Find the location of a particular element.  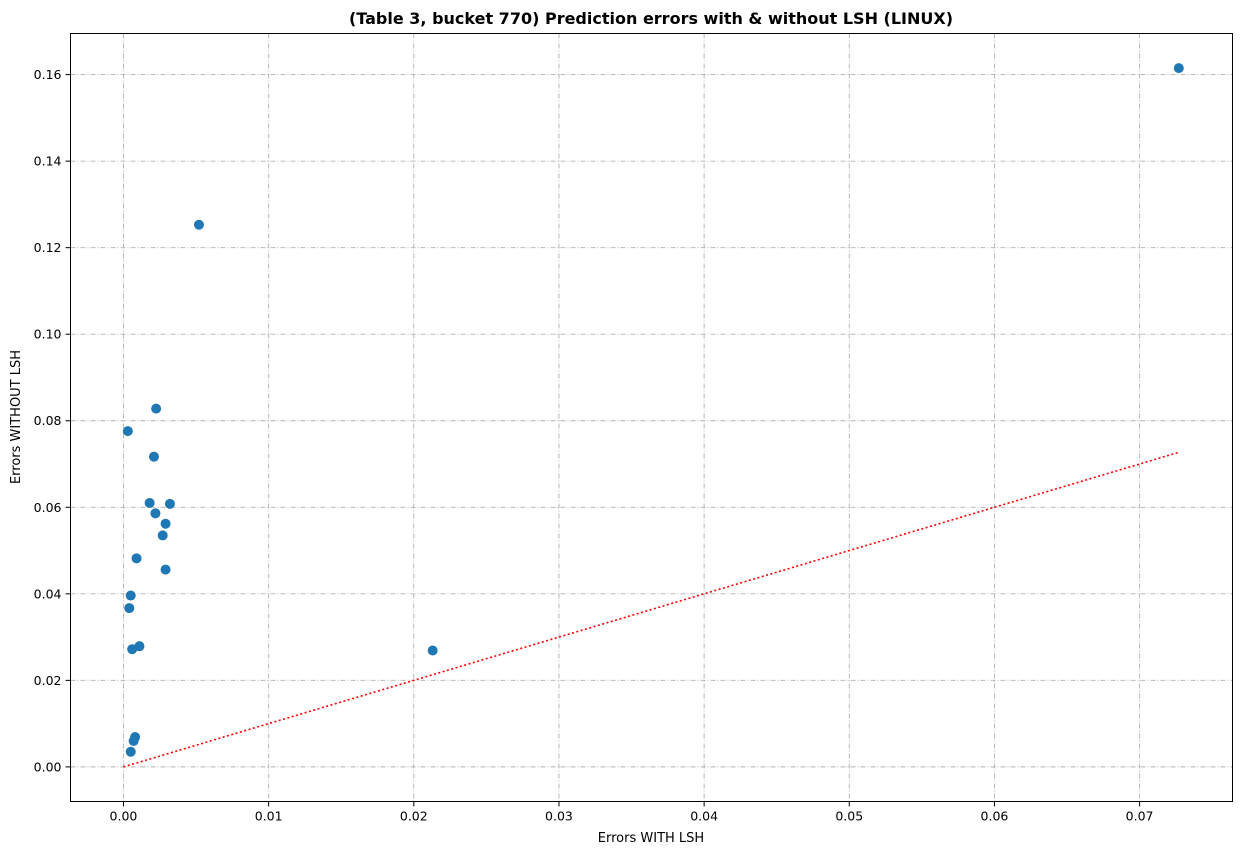

y-tick-label: 0.16 is located at coordinates (48, 74).